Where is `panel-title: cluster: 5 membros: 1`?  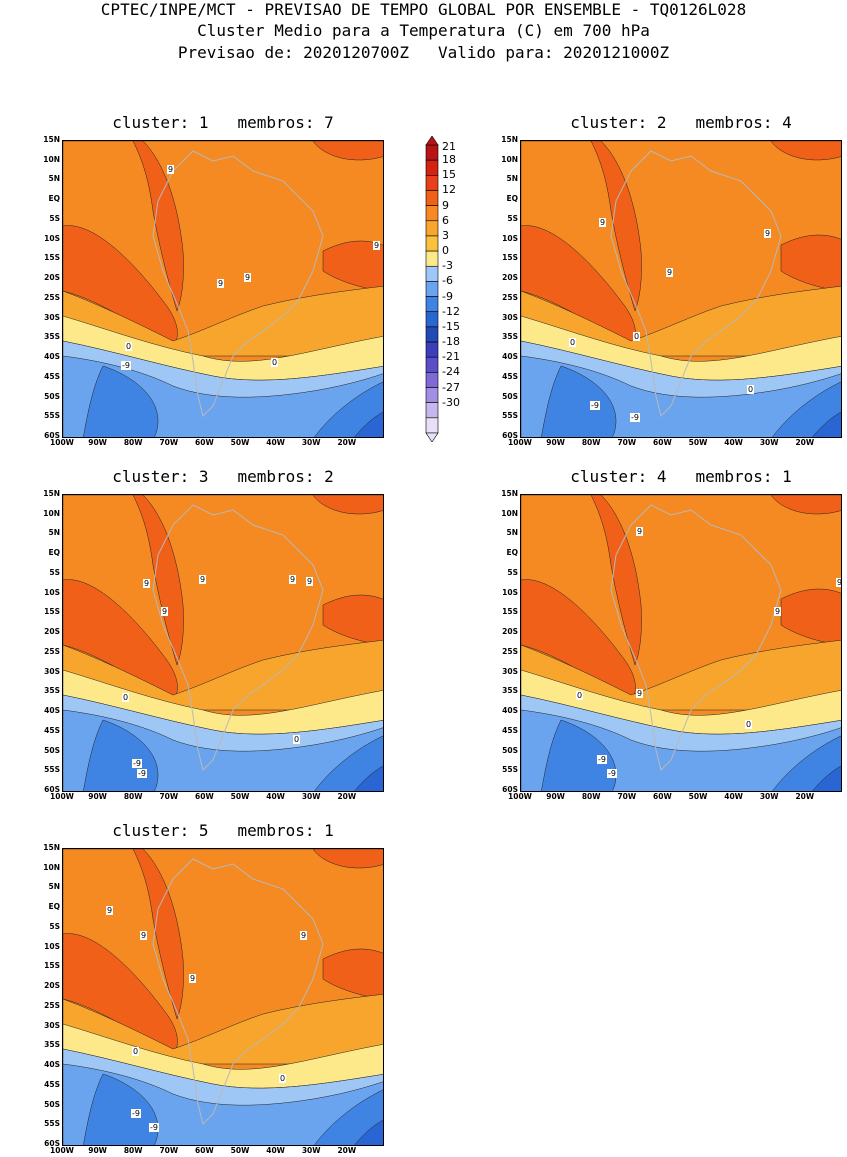
panel-title: cluster: 5 membros: 1 is located at coordinates (223, 830).